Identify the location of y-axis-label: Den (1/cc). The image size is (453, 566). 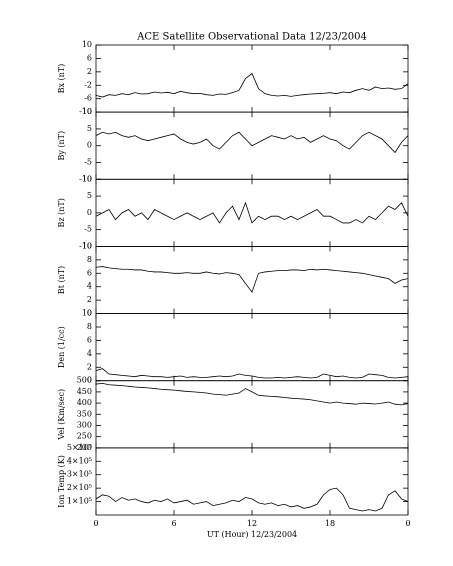
(61, 347).